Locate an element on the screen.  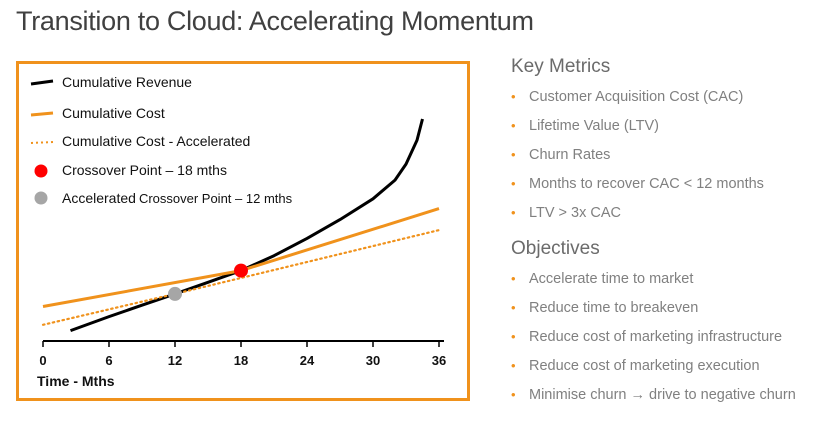
points-layer is located at coordinates (208, 282).